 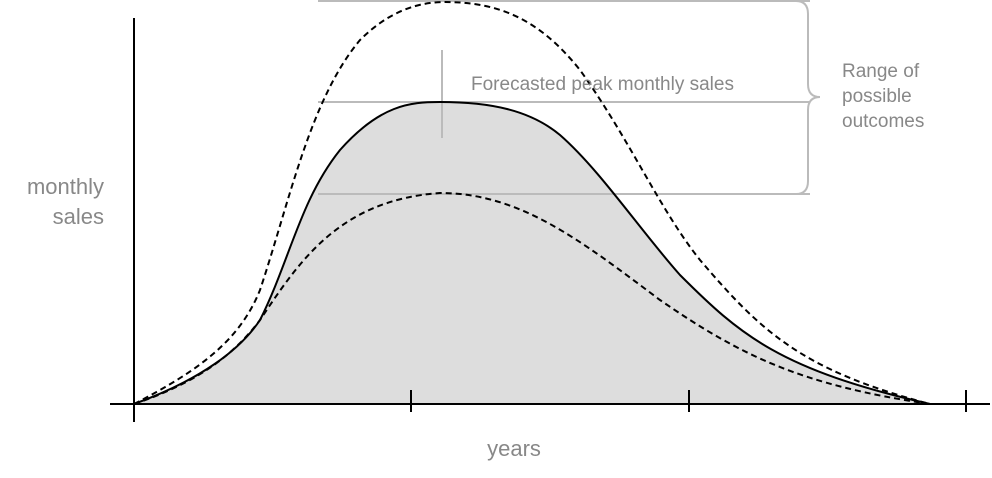 I want to click on y-axis-label: monthly, so click(x=65, y=186).